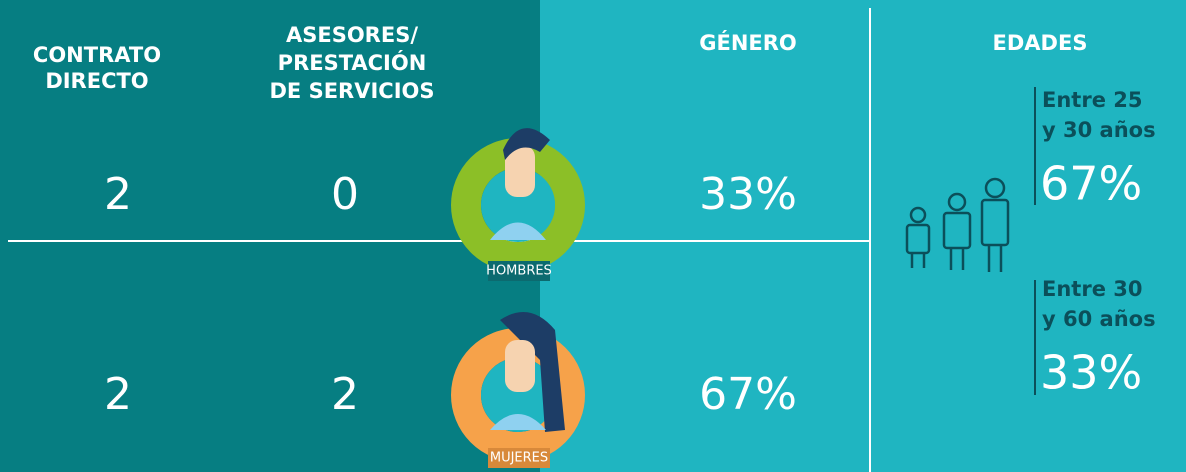 The width and height of the screenshot is (1186, 472). I want to click on age-label-line: y 60 años, so click(1099, 319).